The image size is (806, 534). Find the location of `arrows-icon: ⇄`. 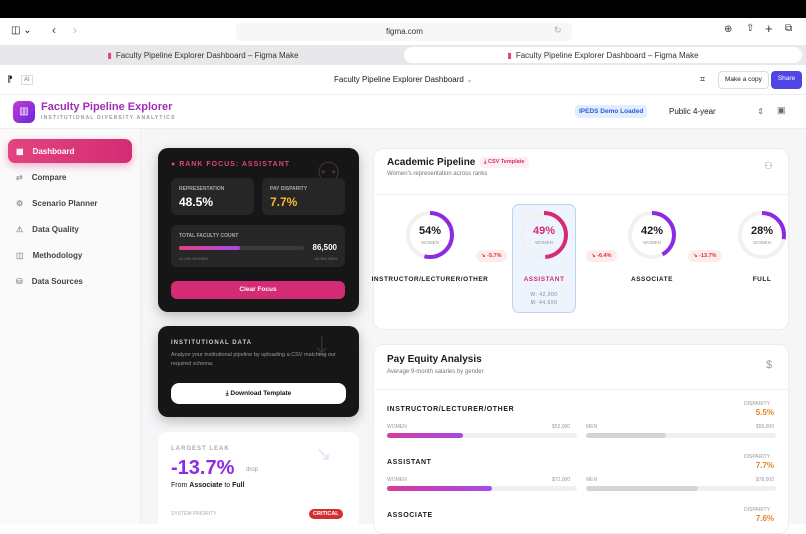

arrows-icon: ⇄ is located at coordinates (19, 177).